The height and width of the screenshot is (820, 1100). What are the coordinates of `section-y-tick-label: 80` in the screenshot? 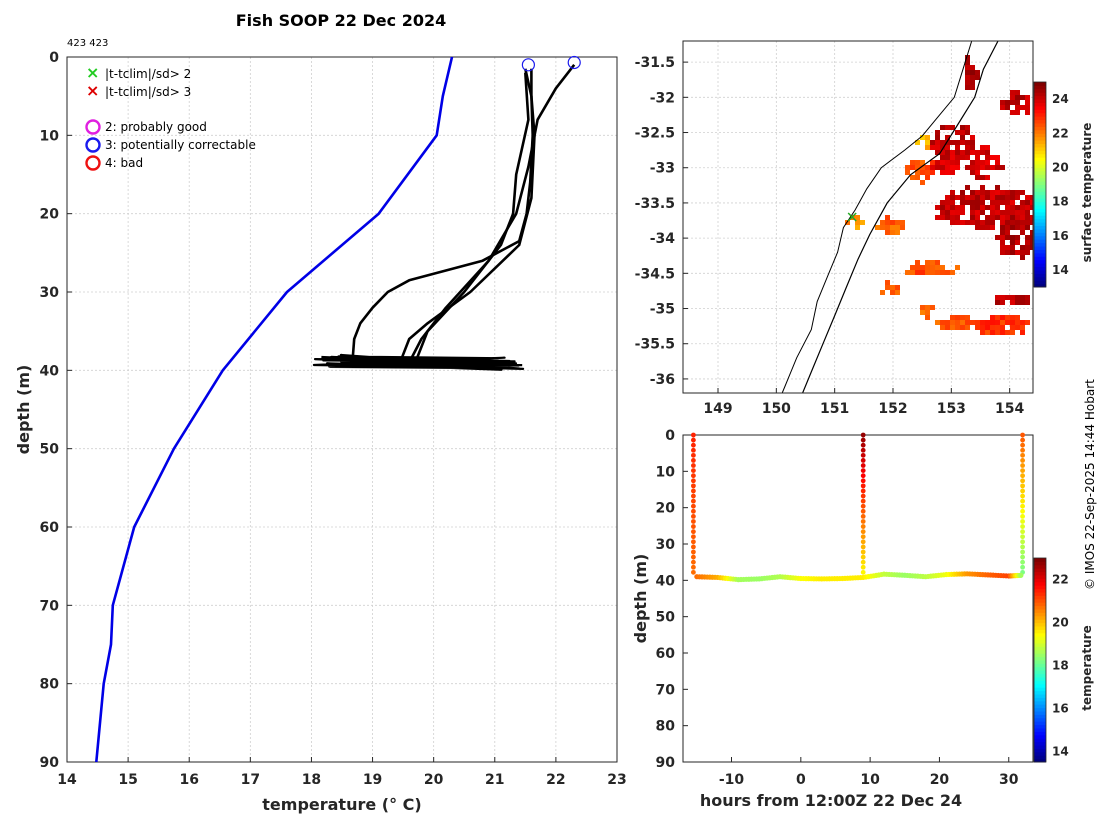 It's located at (666, 727).